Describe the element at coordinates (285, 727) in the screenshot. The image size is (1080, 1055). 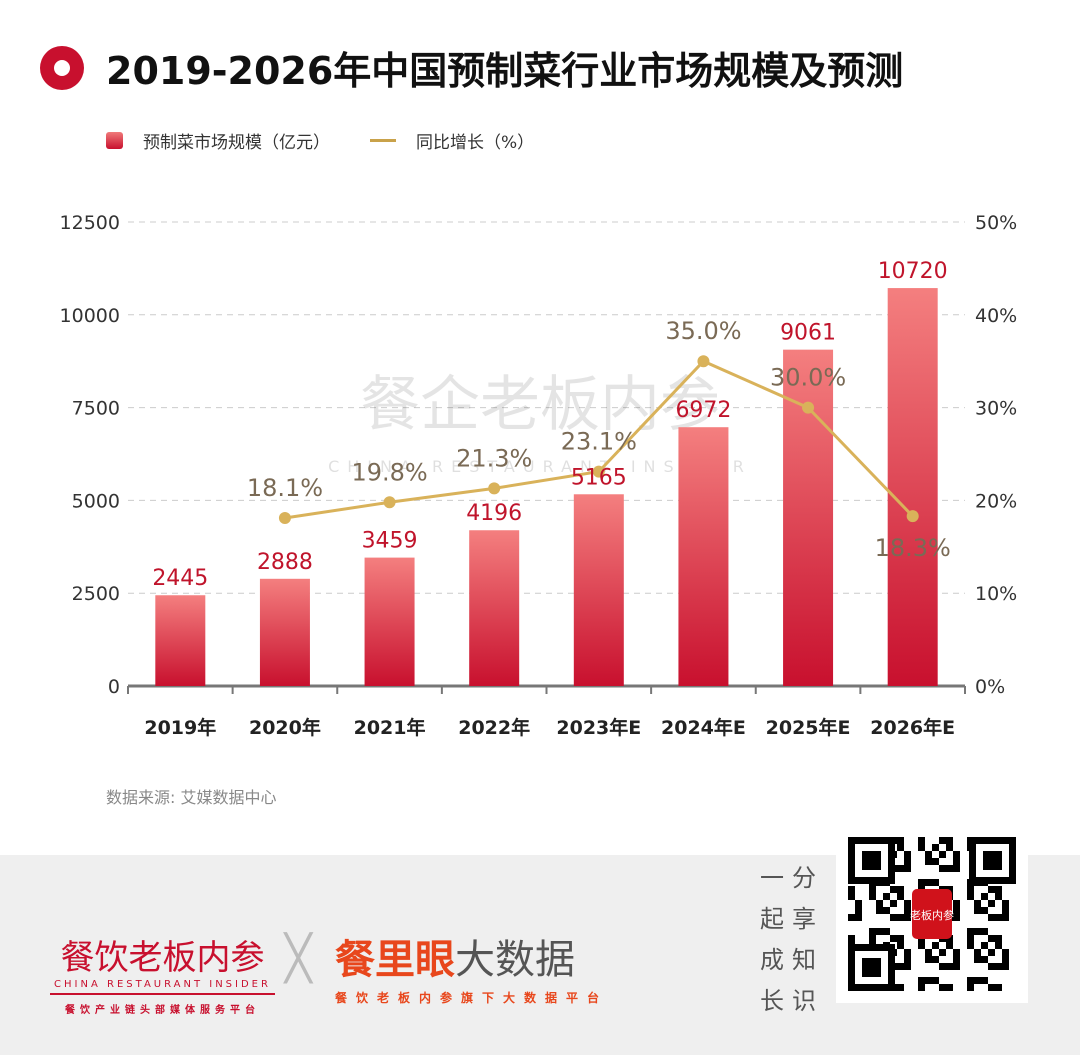
I see `x-tick-label: 2020年` at that location.